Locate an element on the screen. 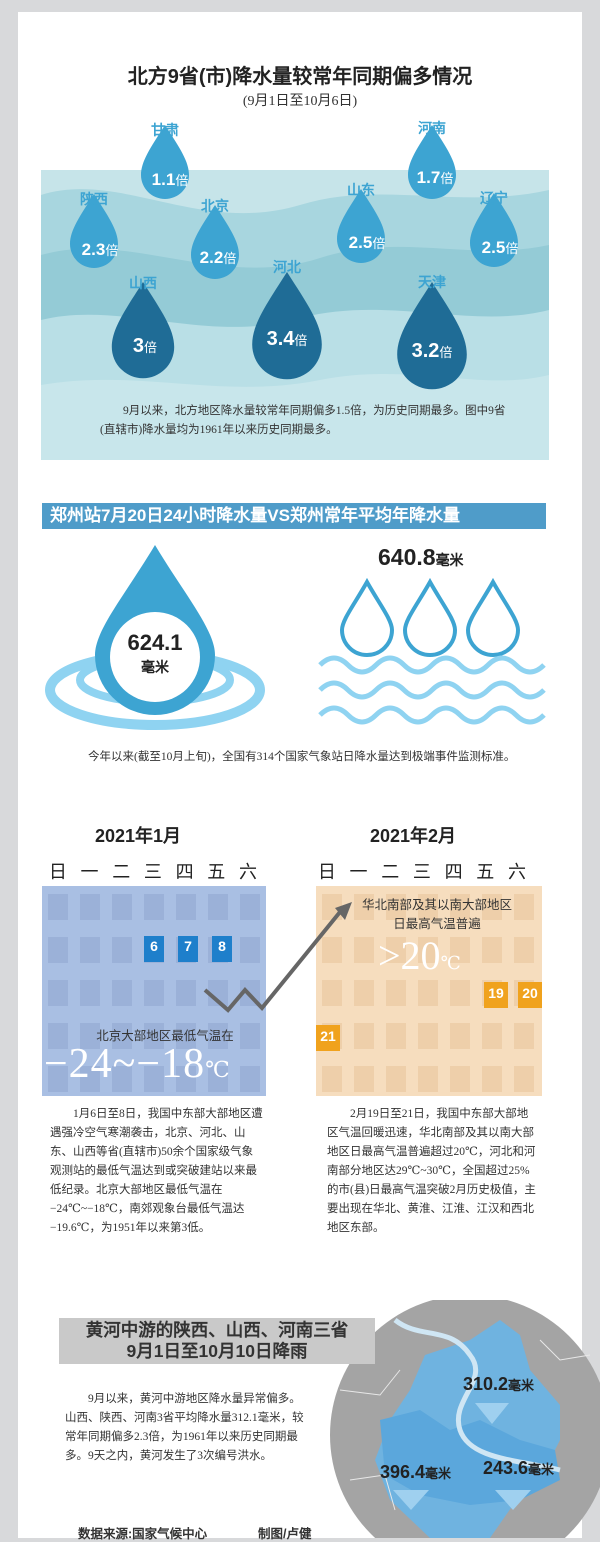  weekday: 四 is located at coordinates (184, 872).